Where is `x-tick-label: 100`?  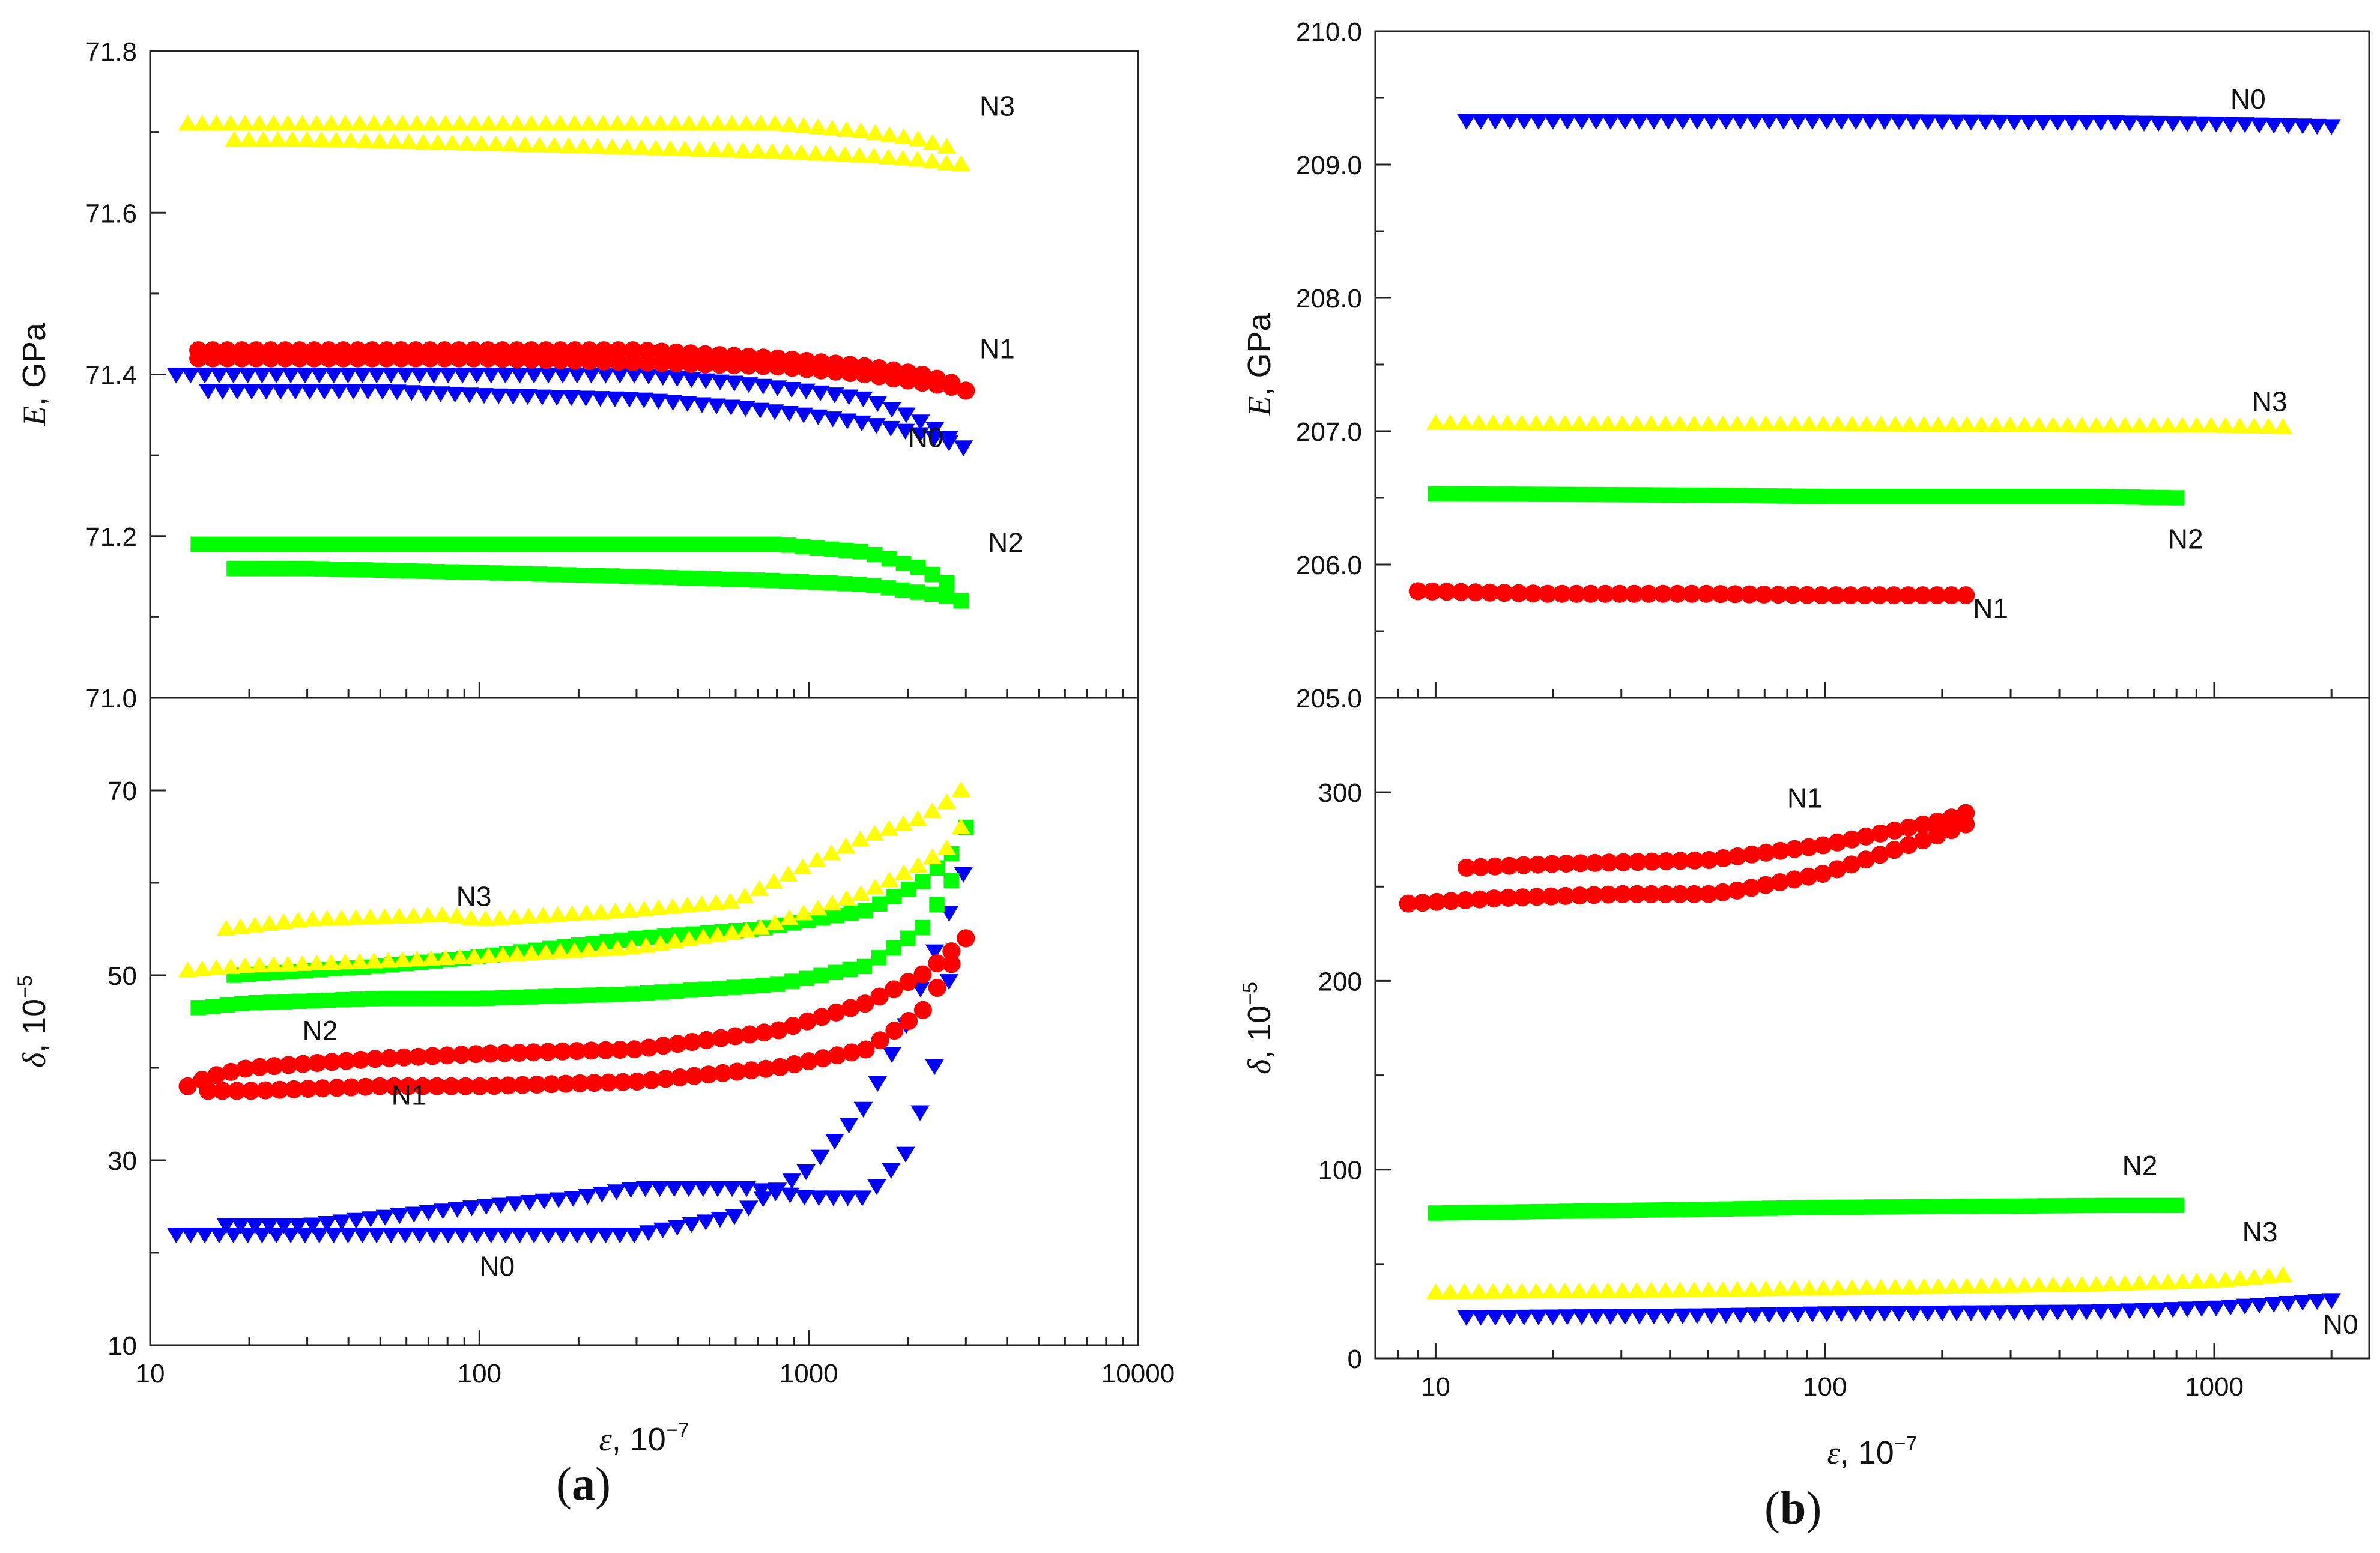 x-tick-label: 100 is located at coordinates (1825, 1387).